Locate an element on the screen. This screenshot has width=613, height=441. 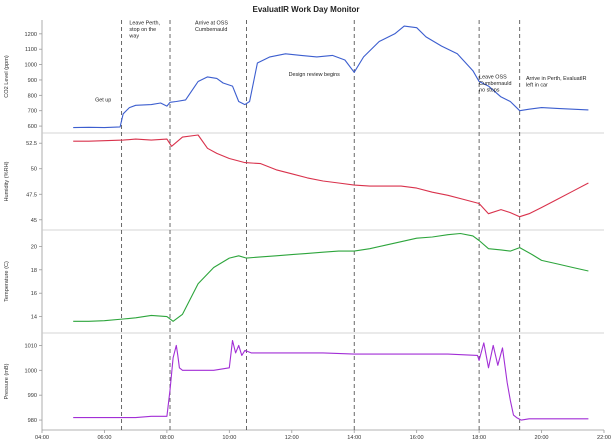
y-tick-label: 45 is located at coordinates (34, 221).